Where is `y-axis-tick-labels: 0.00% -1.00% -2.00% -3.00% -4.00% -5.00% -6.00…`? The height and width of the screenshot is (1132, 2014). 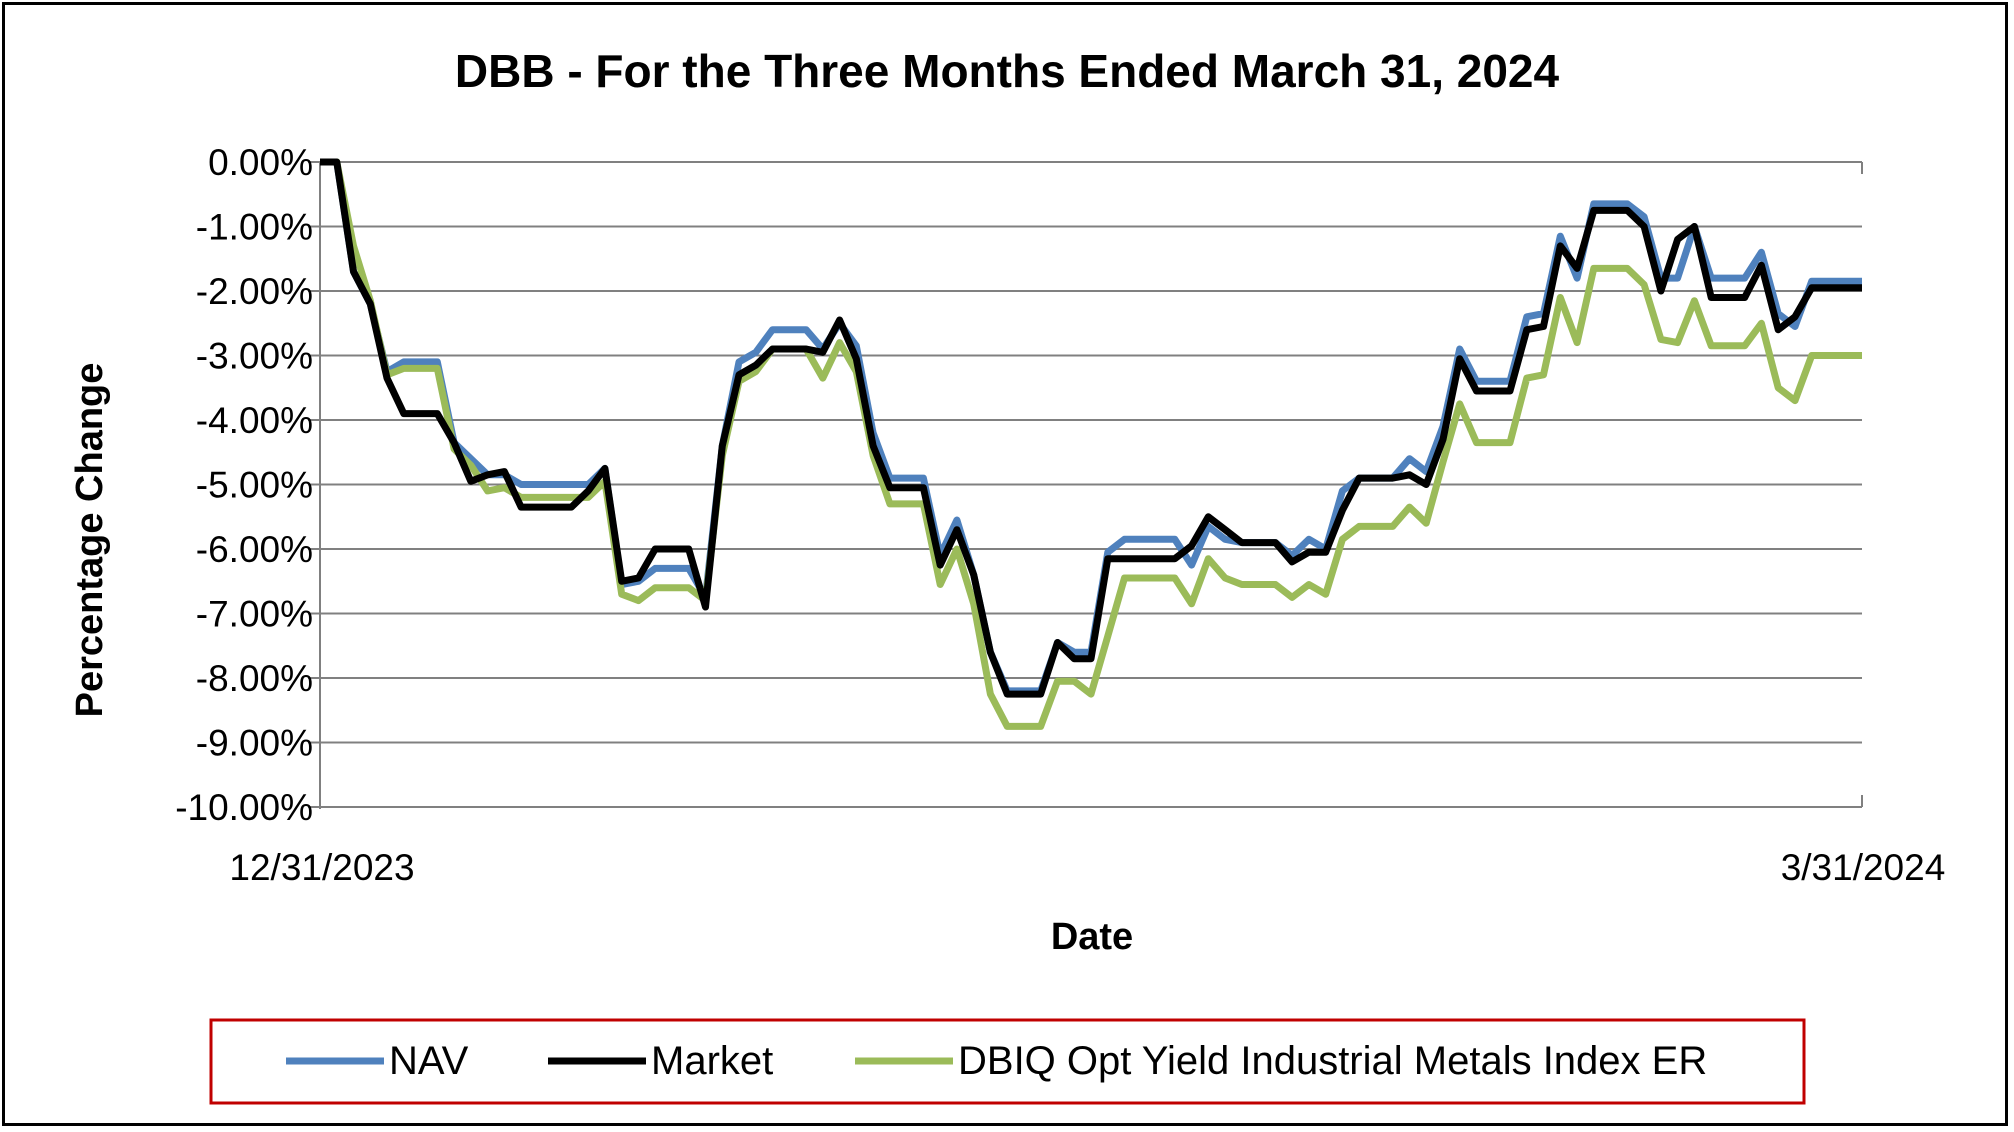 y-axis-tick-labels: 0.00% -1.00% -2.00% -3.00% -4.00% -5.00% -6.00… is located at coordinates (244, 485).